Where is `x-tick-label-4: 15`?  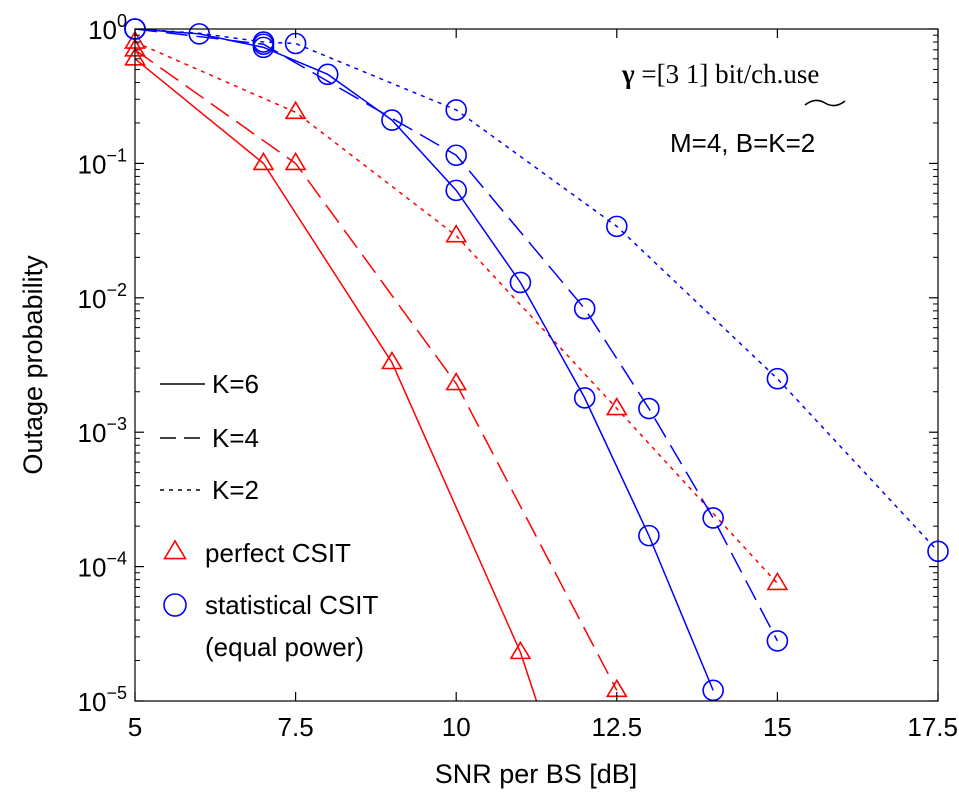 x-tick-label-4: 15 is located at coordinates (777, 727).